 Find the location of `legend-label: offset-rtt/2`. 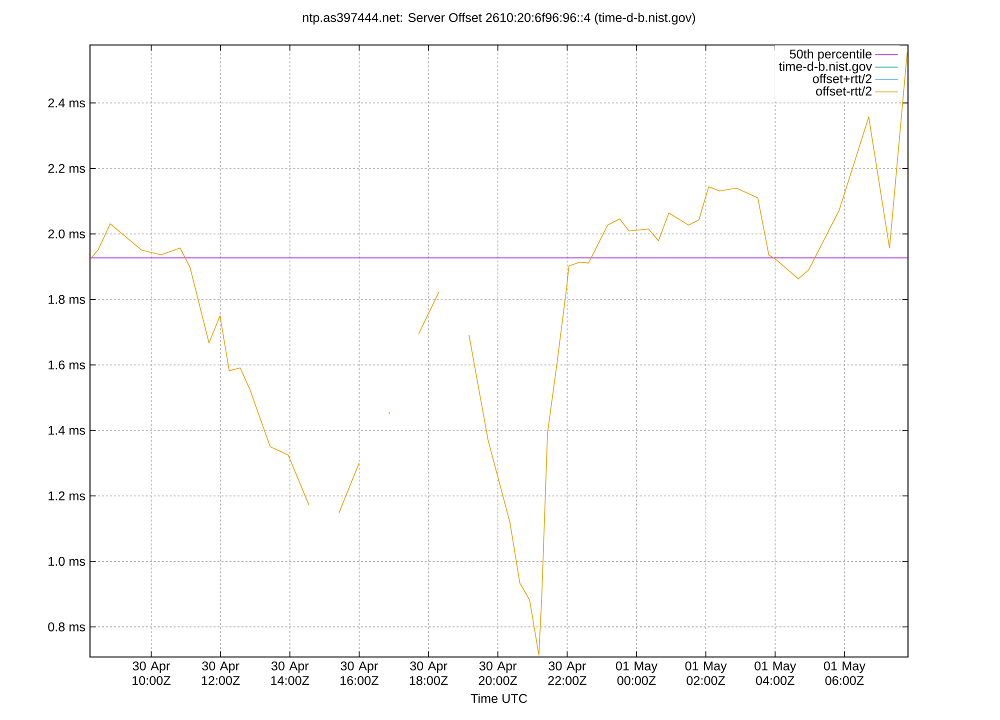

legend-label: offset-rtt/2 is located at coordinates (844, 91).